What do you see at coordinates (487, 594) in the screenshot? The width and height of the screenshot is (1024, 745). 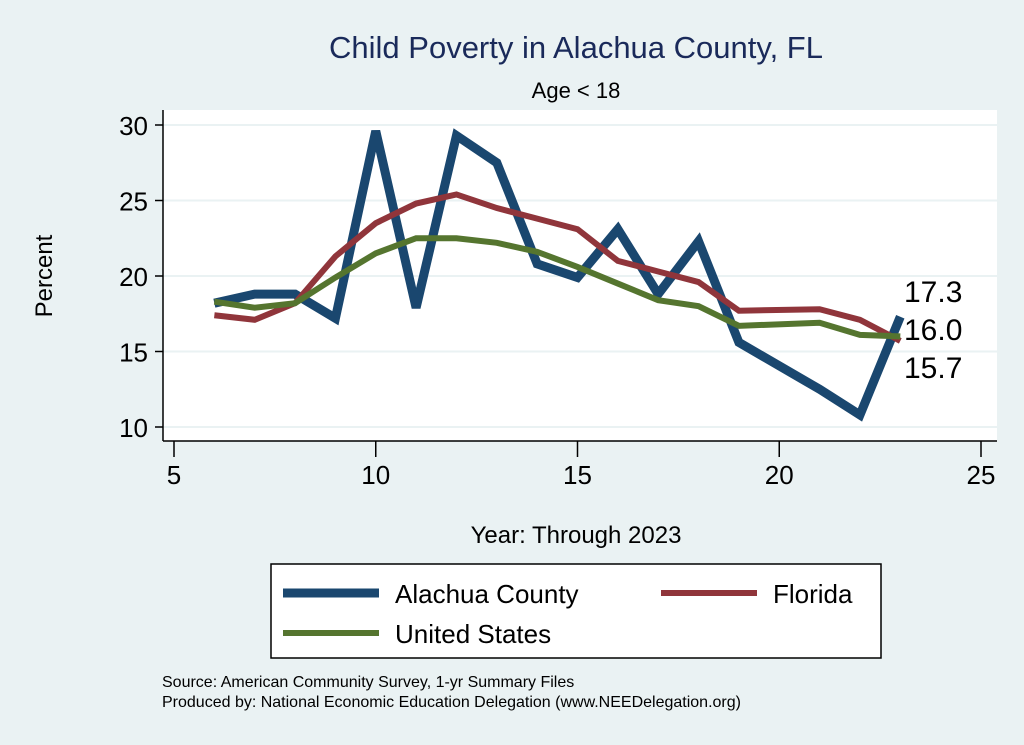 I see `legend-label-alachua: Alachua County` at bounding box center [487, 594].